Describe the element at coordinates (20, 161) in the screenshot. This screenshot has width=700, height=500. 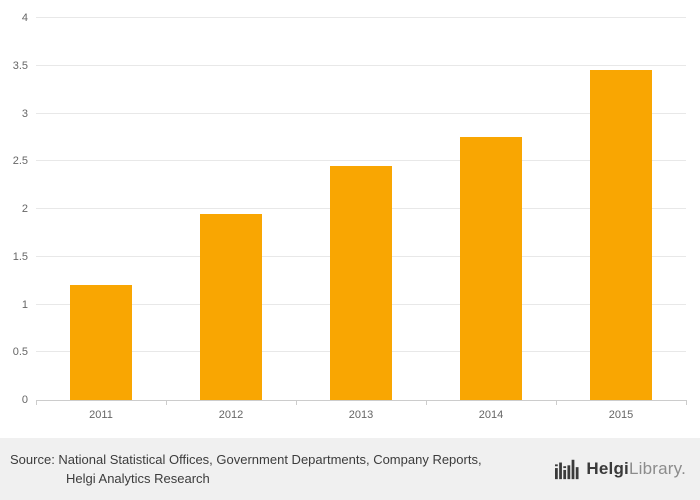
I see `y-tick-label: 2.5` at that location.